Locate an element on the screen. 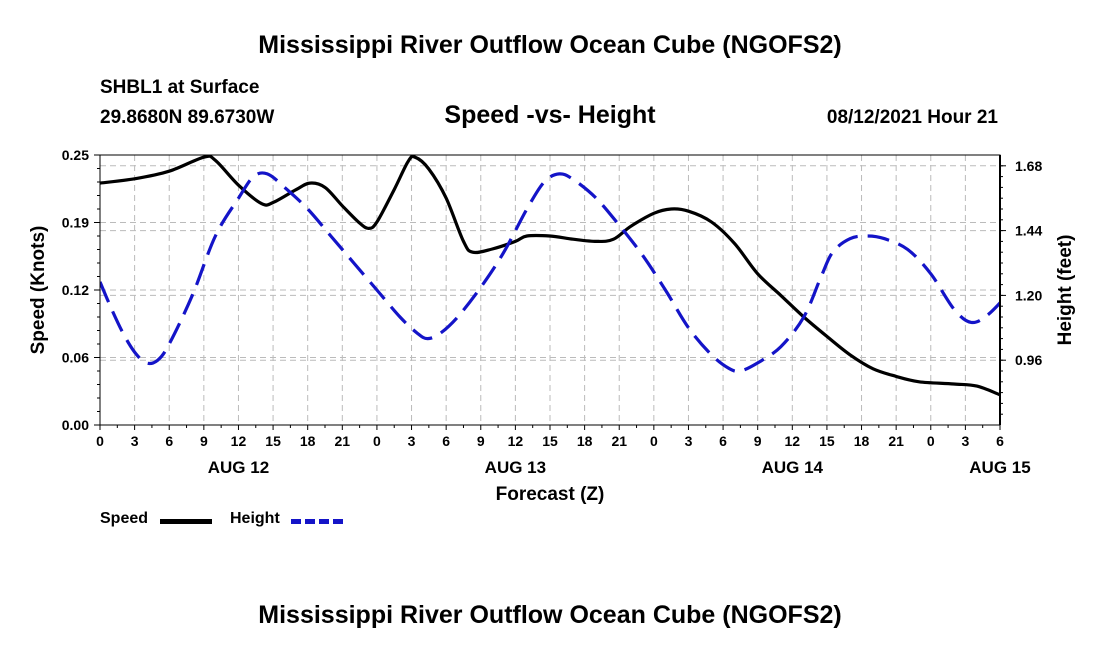 This screenshot has width=1100, height=650. y2-axis-label: Height (feet) is located at coordinates (1065, 290).